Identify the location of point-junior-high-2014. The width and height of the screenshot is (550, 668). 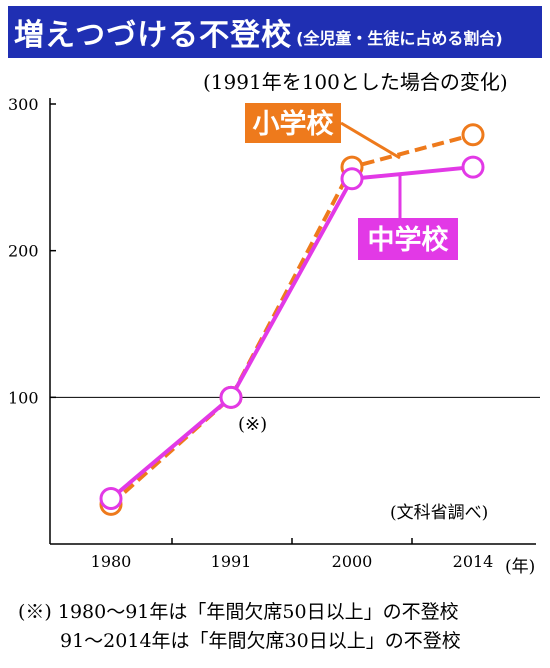
(473, 167).